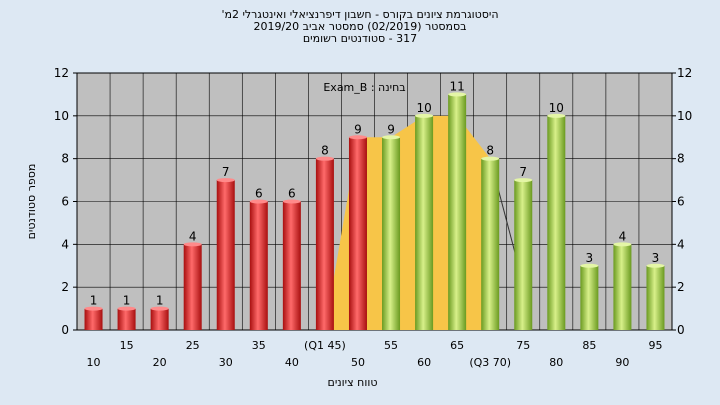 The height and width of the screenshot is (405, 720). I want to click on y-tick-label-left: 10, so click(61, 116).